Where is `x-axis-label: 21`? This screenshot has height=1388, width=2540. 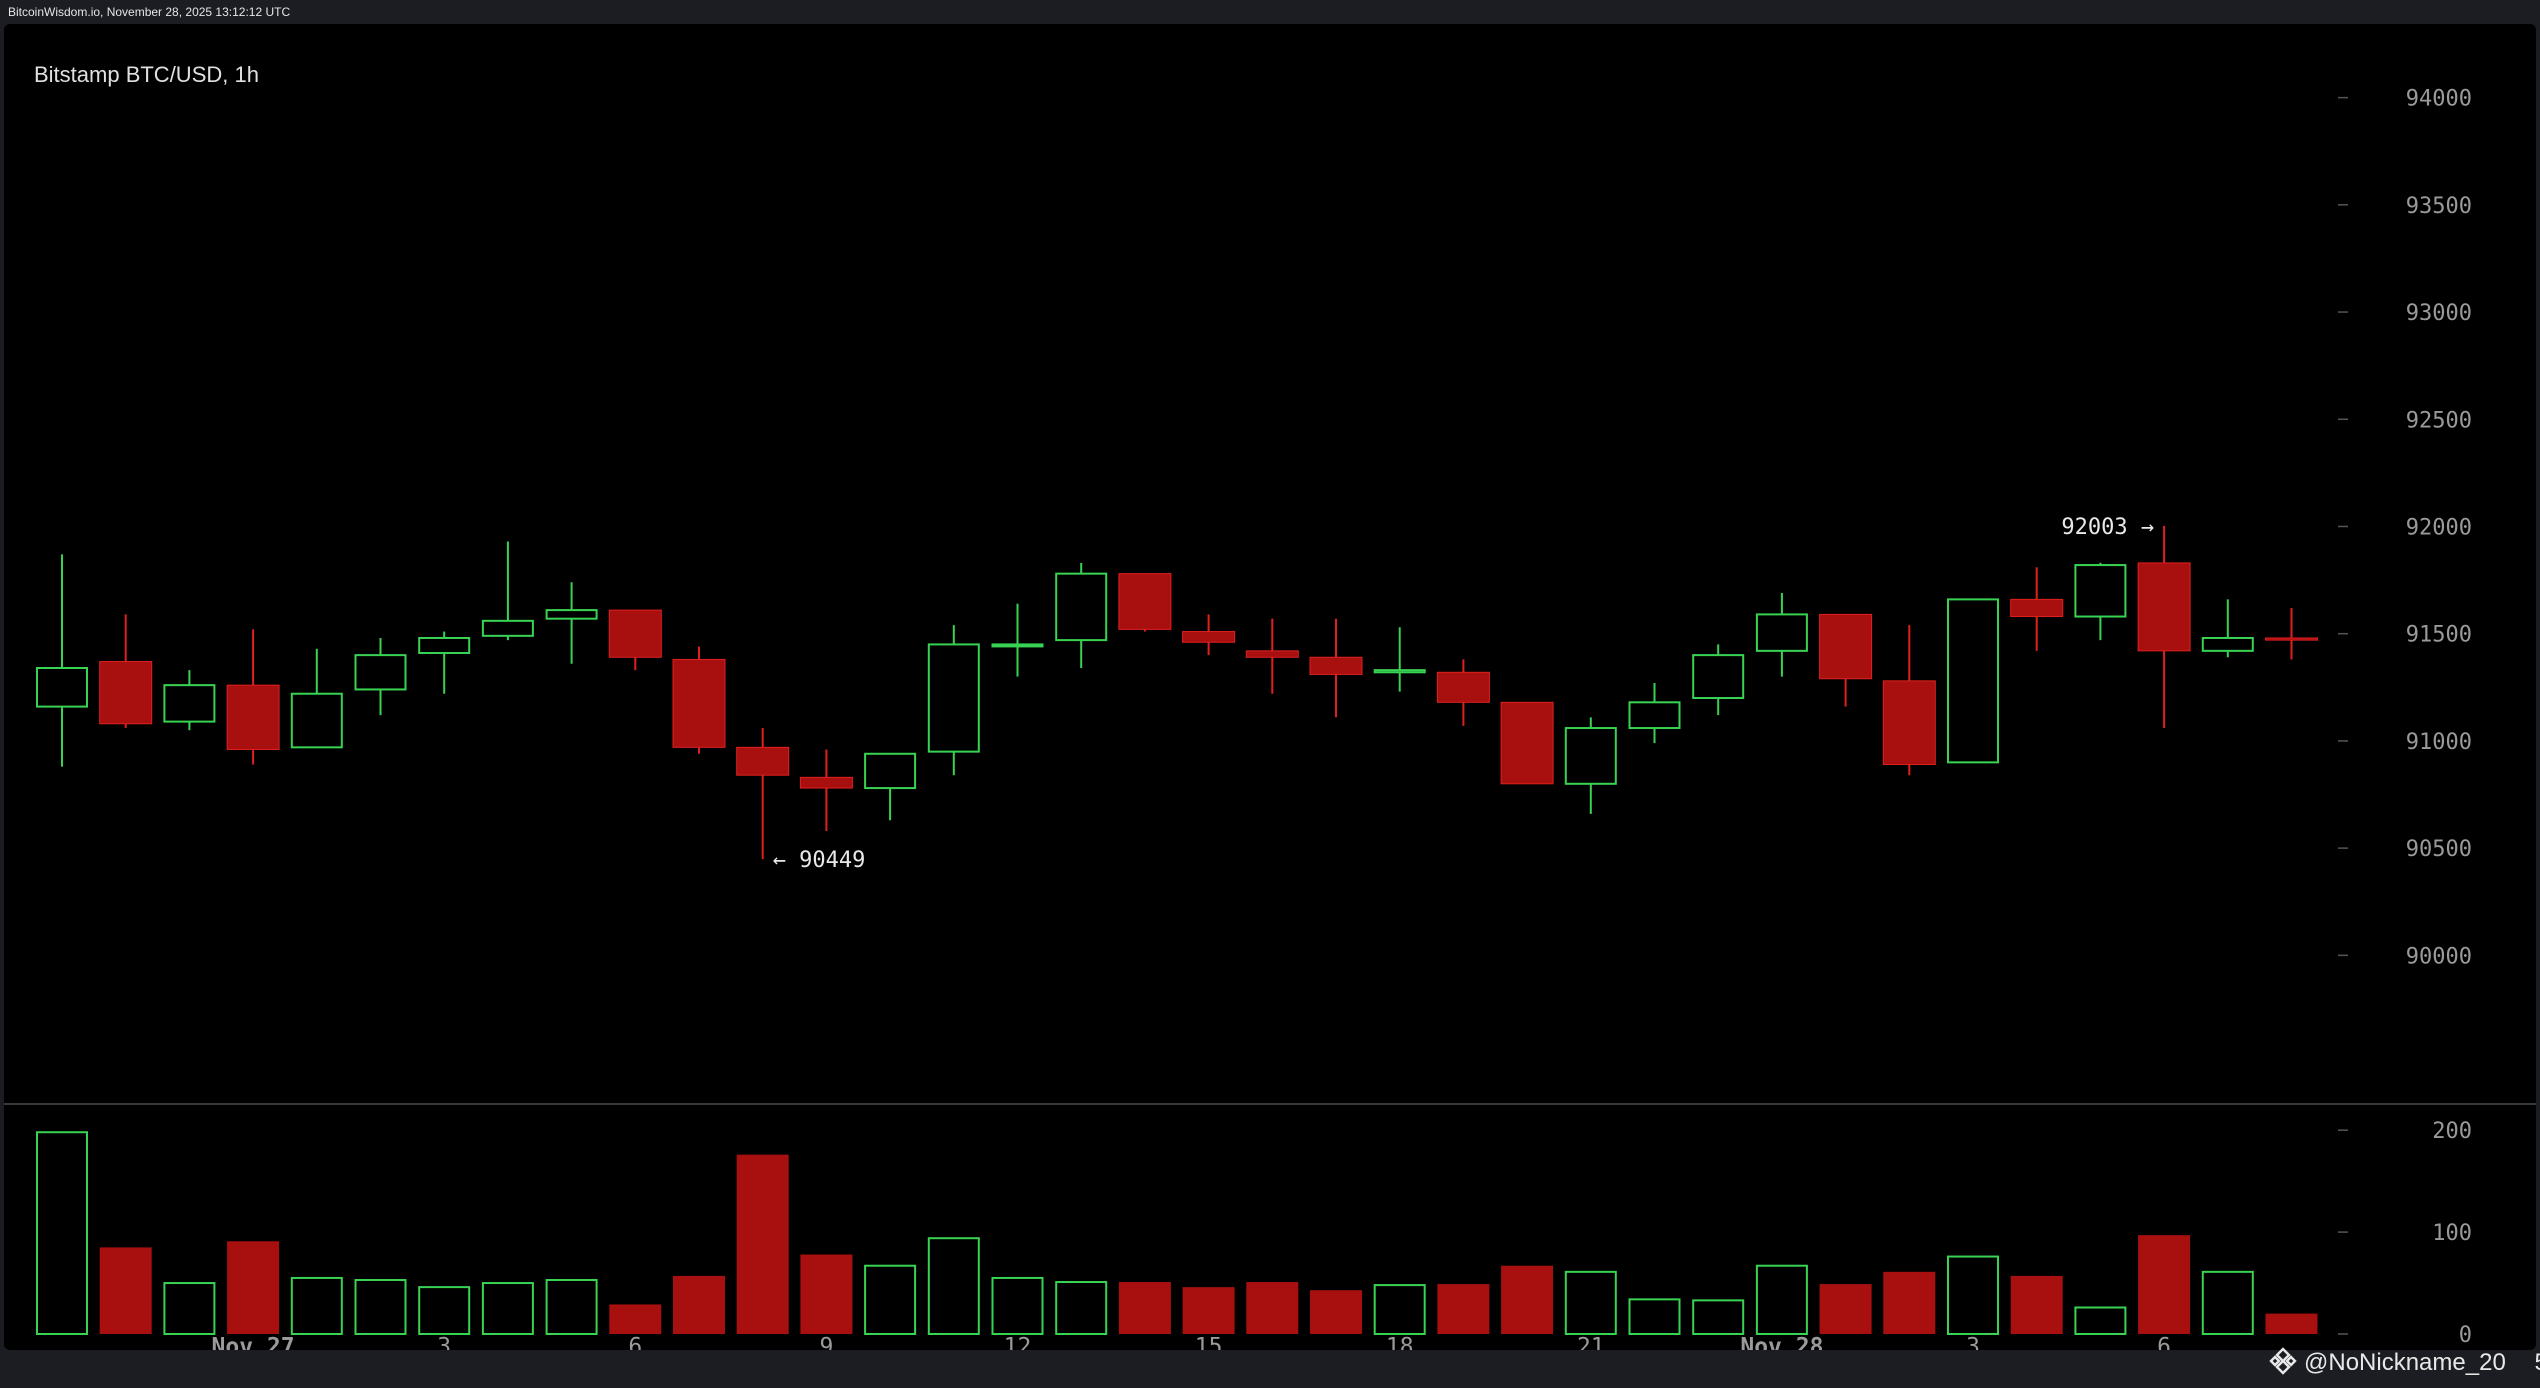
x-axis-label: 21 is located at coordinates (1591, 1342).